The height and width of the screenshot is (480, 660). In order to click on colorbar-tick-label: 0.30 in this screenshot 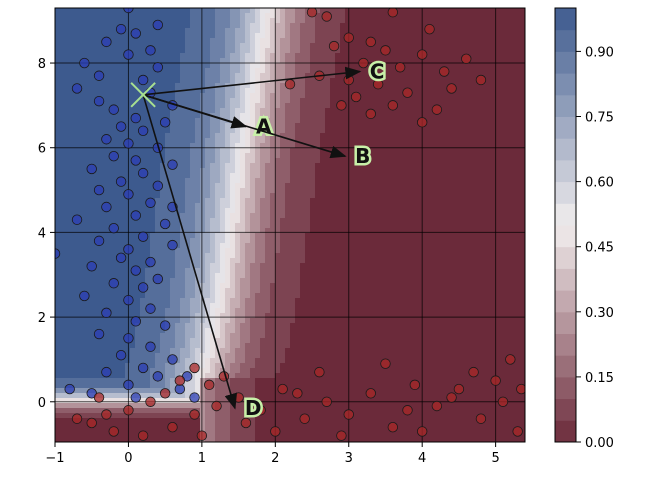, I will do `click(599, 313)`.